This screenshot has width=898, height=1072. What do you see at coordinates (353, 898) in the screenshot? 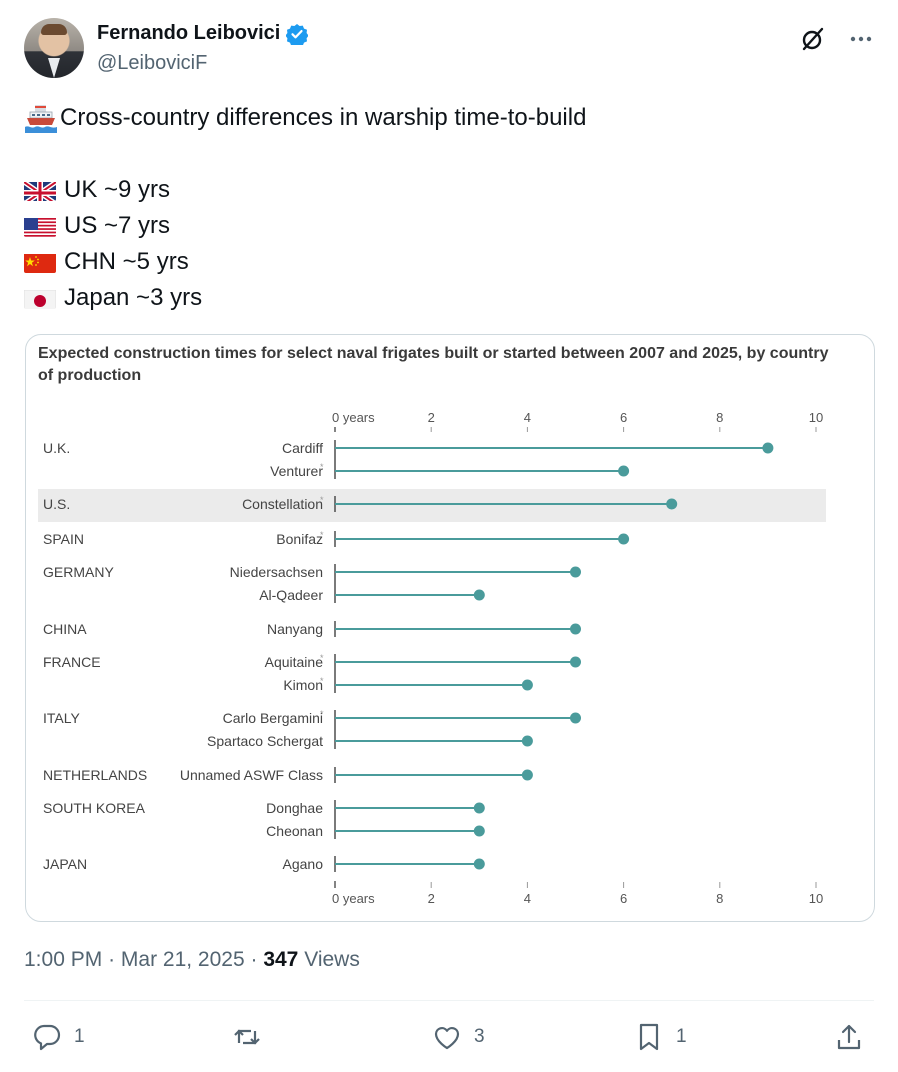
I see `x-tick-label-bottom: 0 years` at bounding box center [353, 898].